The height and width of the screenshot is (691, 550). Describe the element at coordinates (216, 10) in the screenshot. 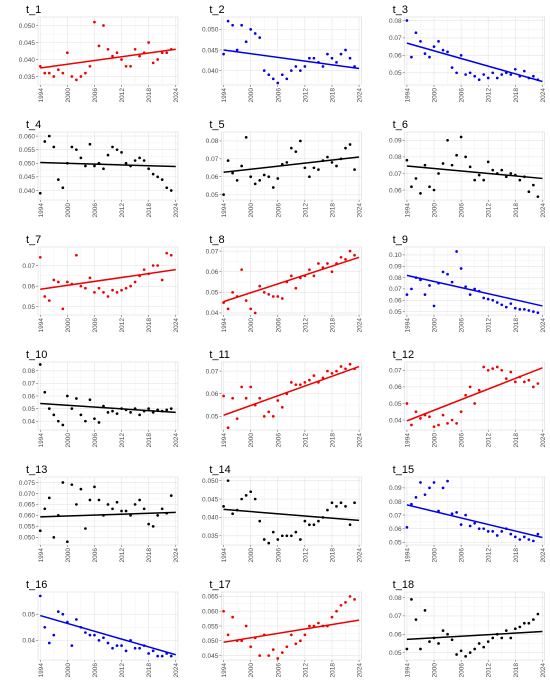

I see `panel-title: t_2` at that location.